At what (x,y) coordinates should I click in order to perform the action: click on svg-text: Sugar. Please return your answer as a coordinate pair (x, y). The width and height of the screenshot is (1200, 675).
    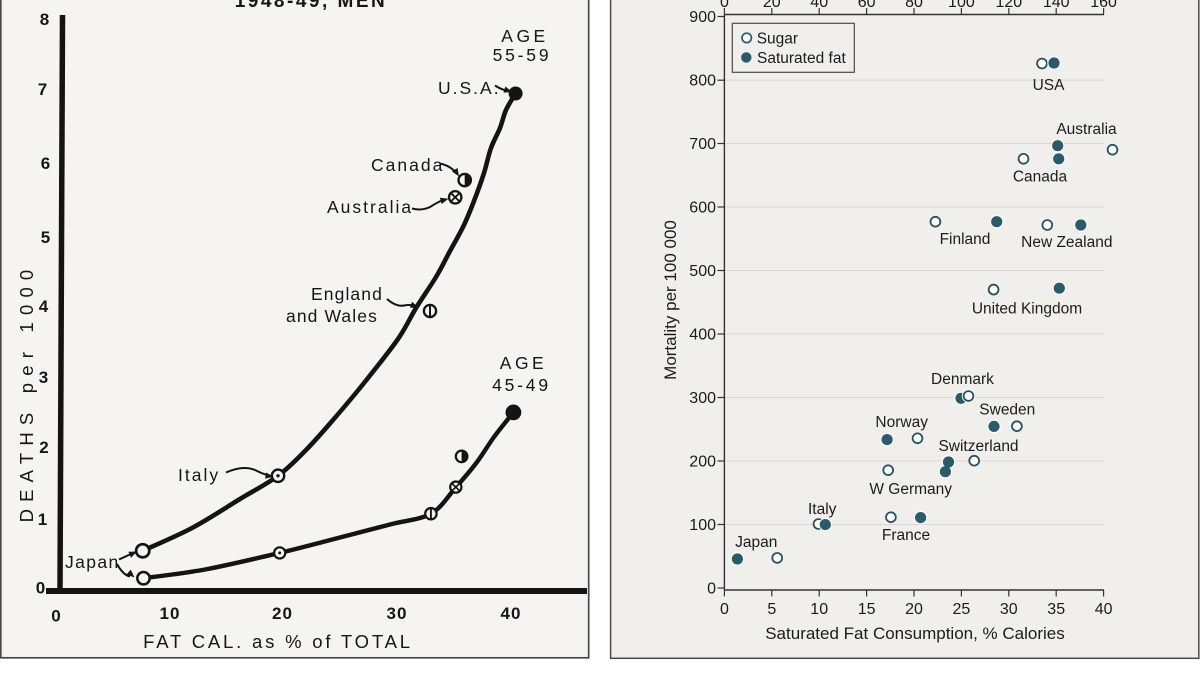
    Looking at the image, I should click on (777, 39).